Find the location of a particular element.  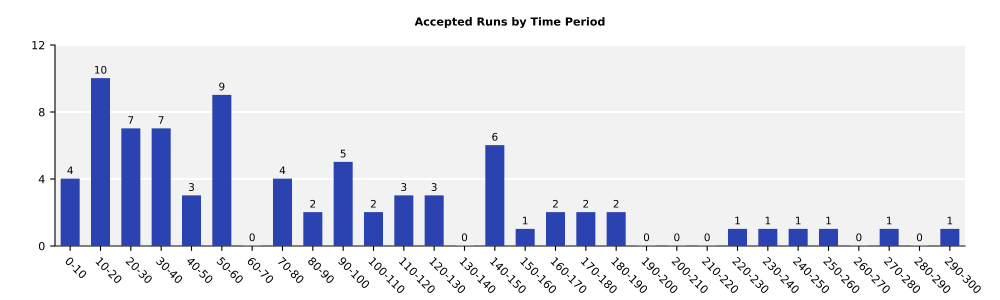

data-label: 10 is located at coordinates (100, 70).